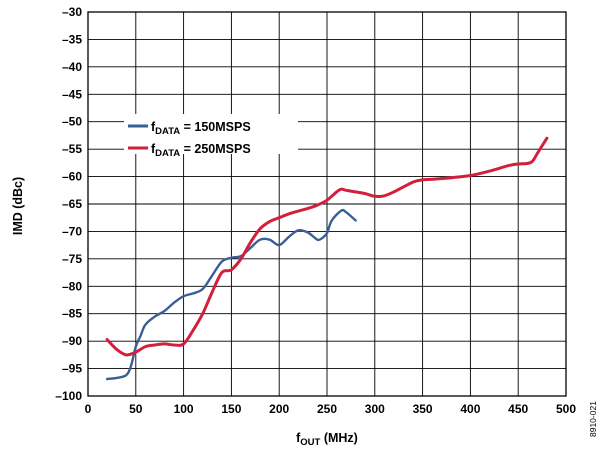 This screenshot has height=450, width=604. What do you see at coordinates (68, 396) in the screenshot?
I see `y-tick-label: –100` at bounding box center [68, 396].